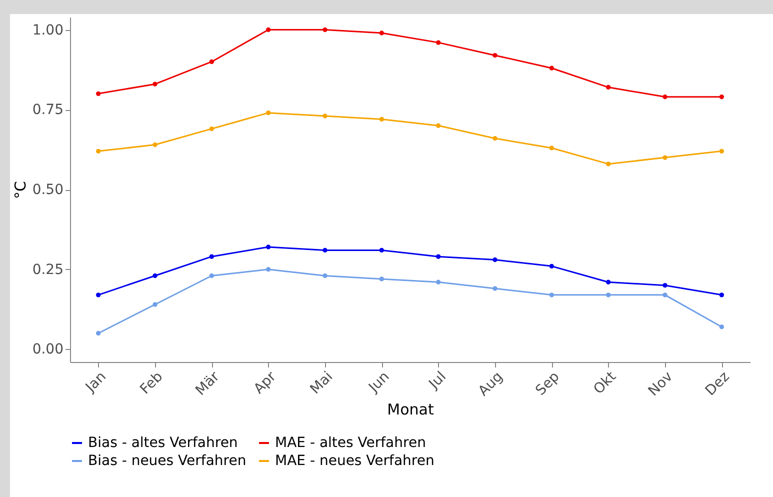  I want to click on y-tick-label: 0.50, so click(48, 190).